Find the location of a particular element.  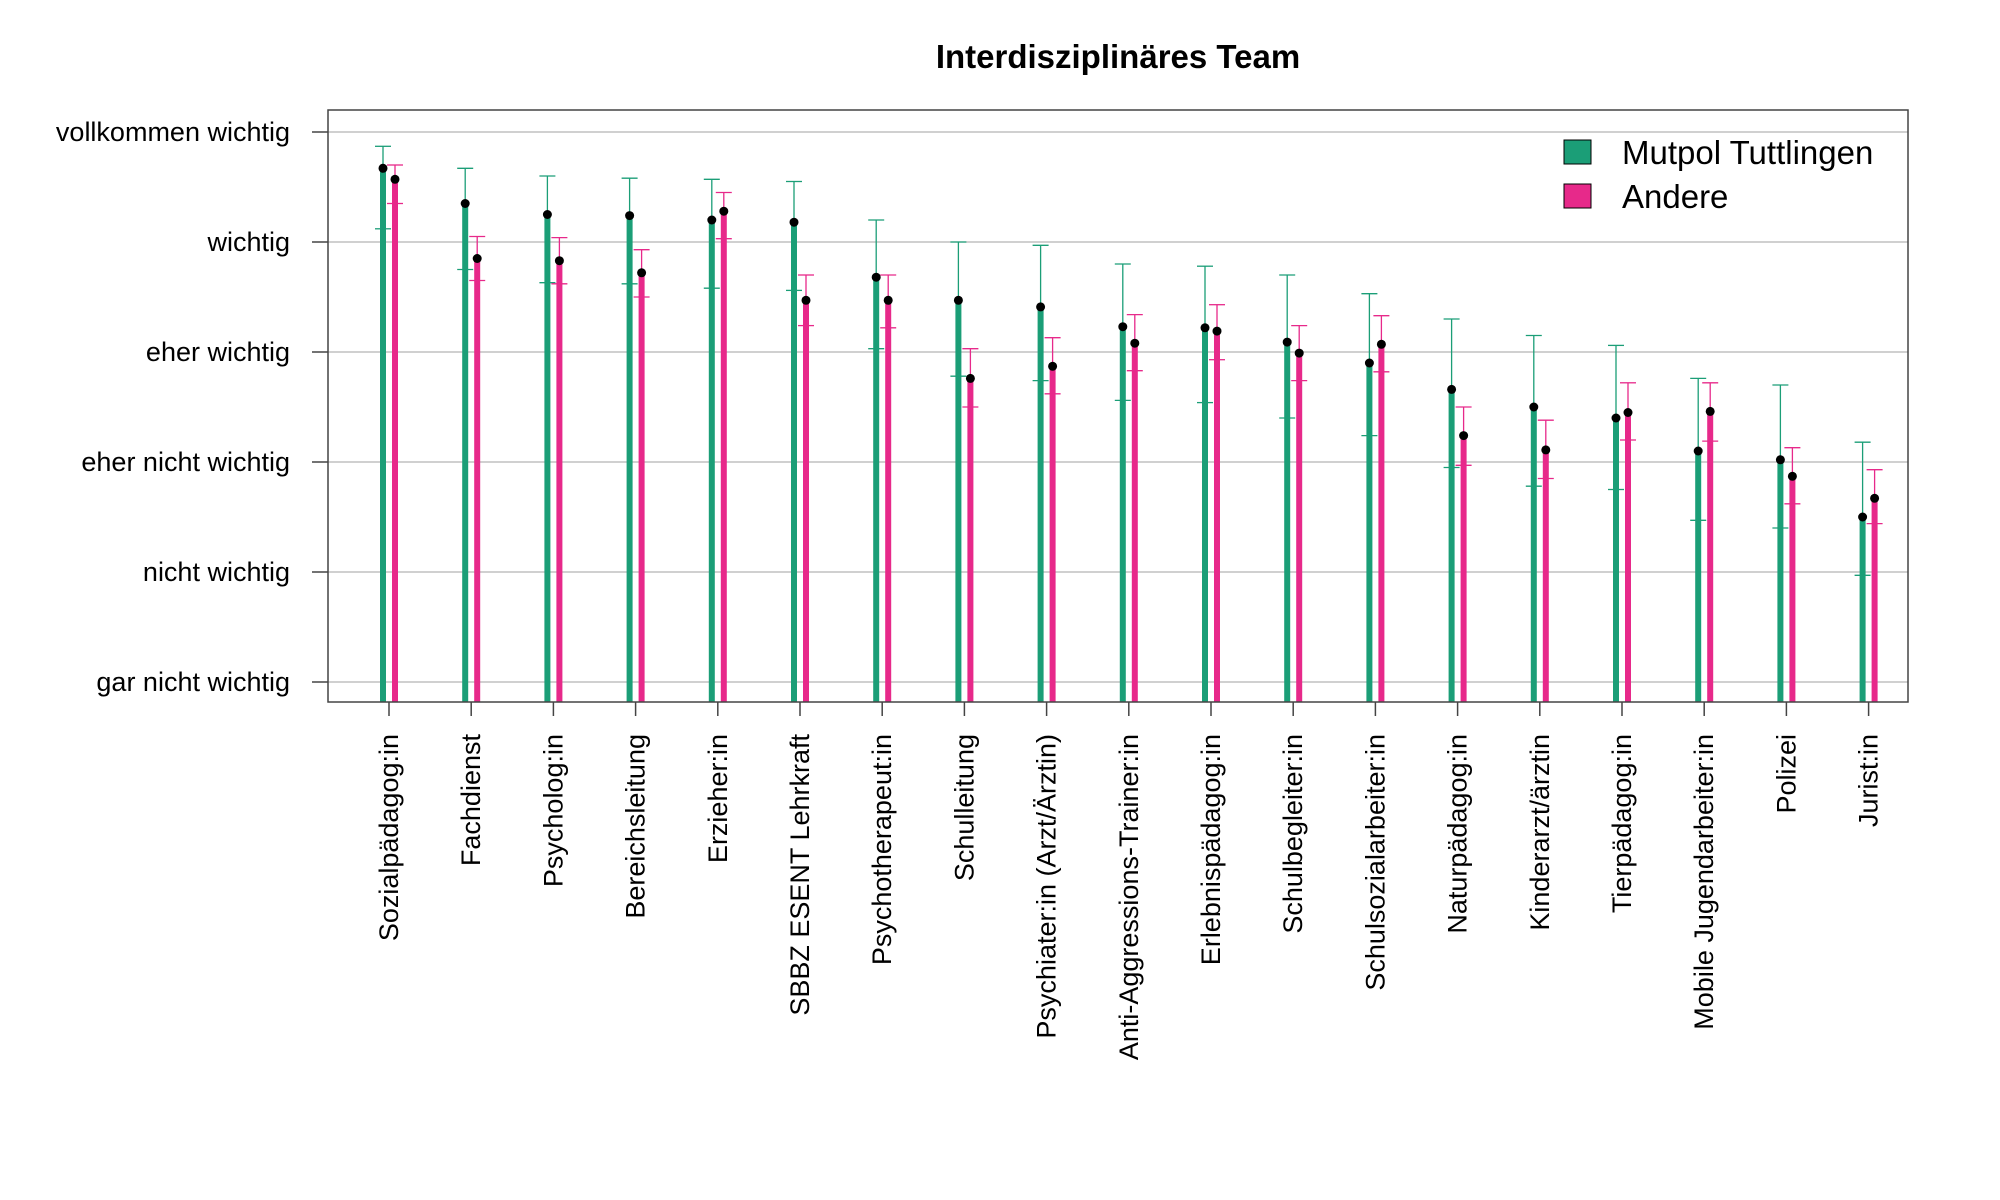

x-tick-label: Tierpädagog:in is located at coordinates (1622, 823).